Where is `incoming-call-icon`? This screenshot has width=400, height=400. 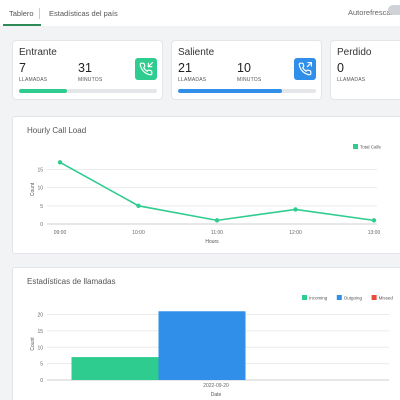 incoming-call-icon is located at coordinates (146, 69).